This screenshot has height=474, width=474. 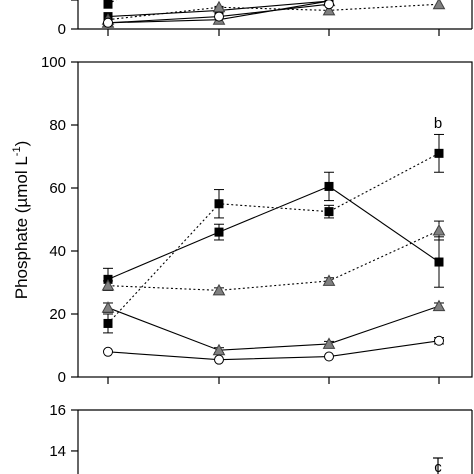 I want to click on panel-b-letter: b, so click(x=438, y=123).